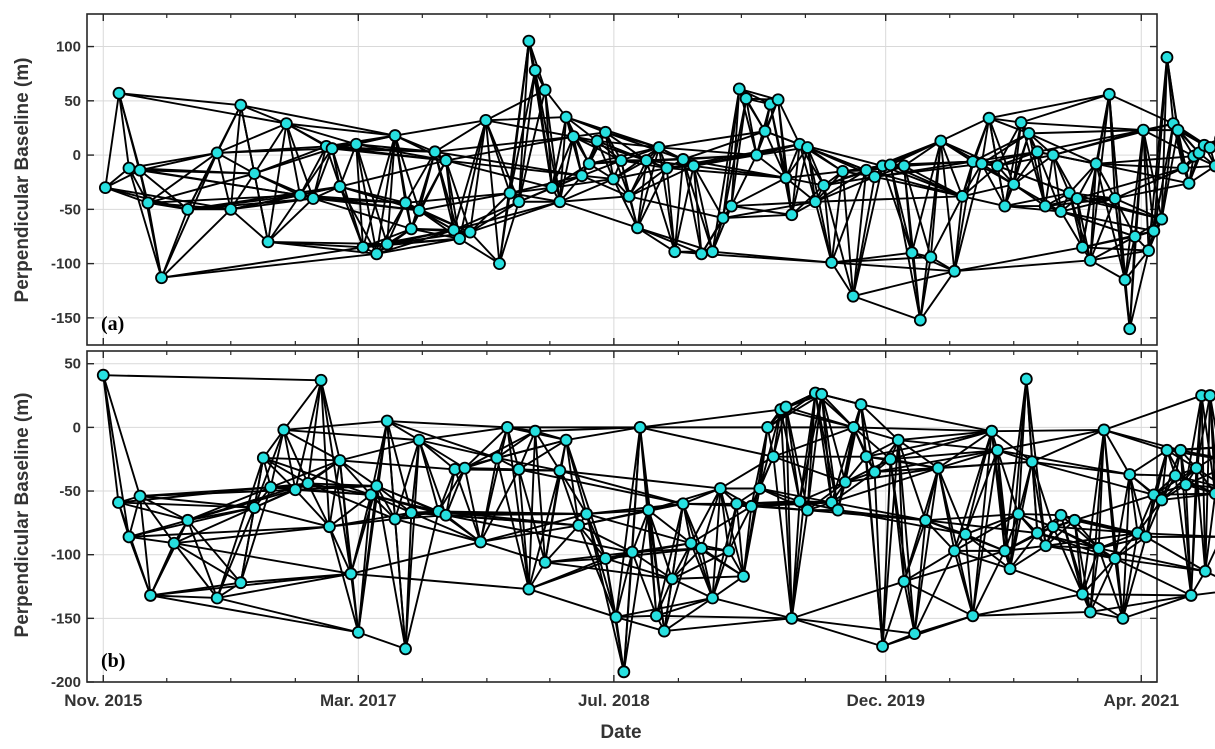 The image size is (1215, 749). Describe the element at coordinates (72, 101) in the screenshot. I see `y-tick-label: 50` at that location.